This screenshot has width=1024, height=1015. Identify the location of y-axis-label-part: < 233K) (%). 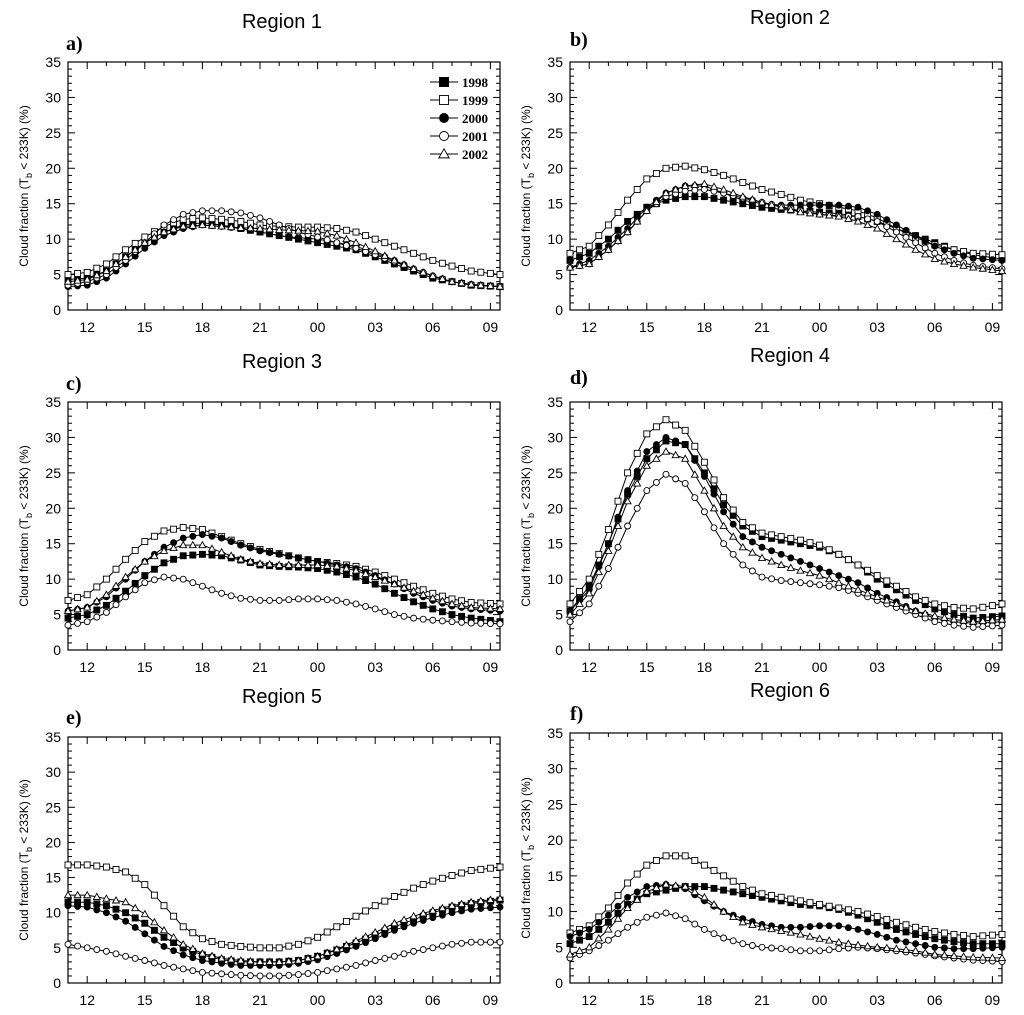
(526, 479).